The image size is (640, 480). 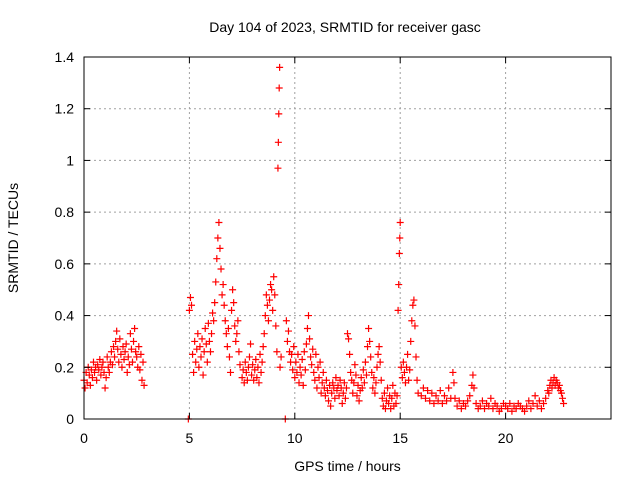 What do you see at coordinates (65, 367) in the screenshot?
I see `y-tick-label: 0.2` at bounding box center [65, 367].